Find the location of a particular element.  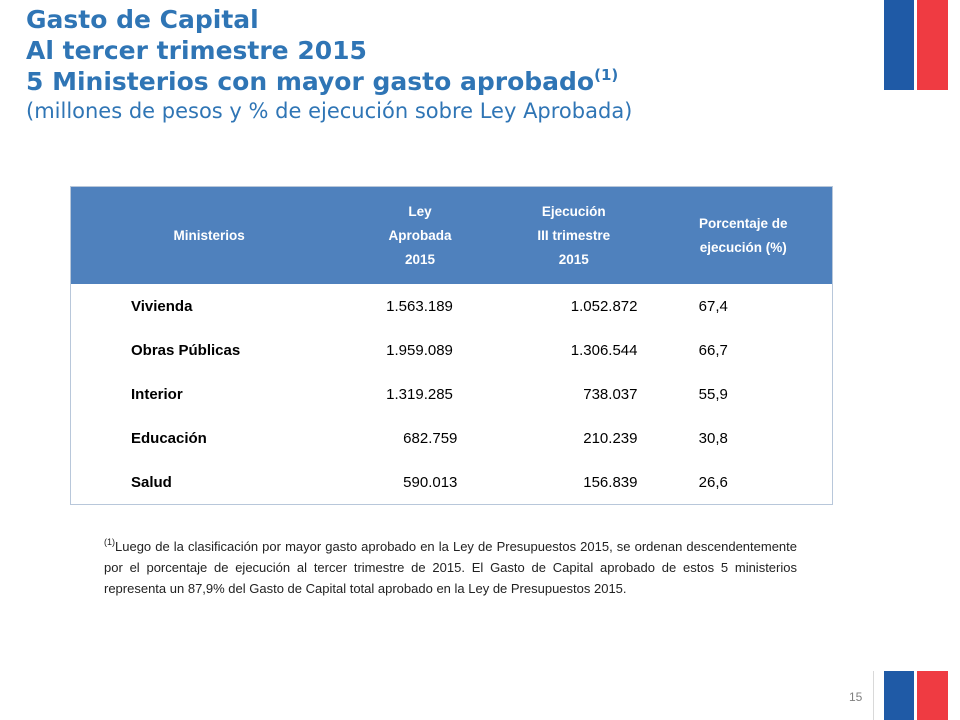

cell-ministerio: Vivienda is located at coordinates (162, 306).